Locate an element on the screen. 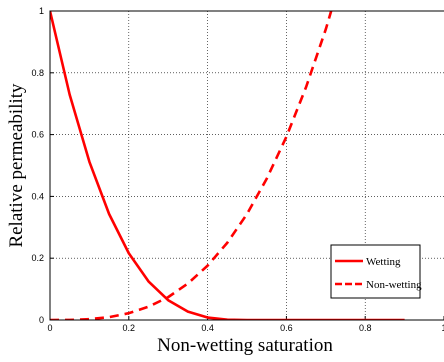  y-tick-label: 0.6 is located at coordinates (37, 135).